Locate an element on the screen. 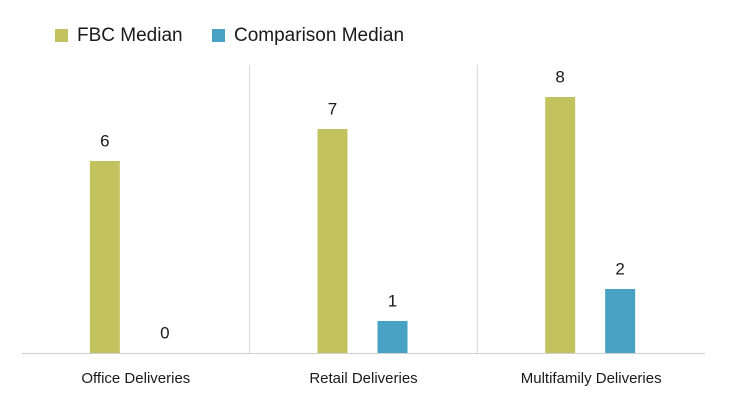 The width and height of the screenshot is (730, 407). value-label: 0 is located at coordinates (164, 332).